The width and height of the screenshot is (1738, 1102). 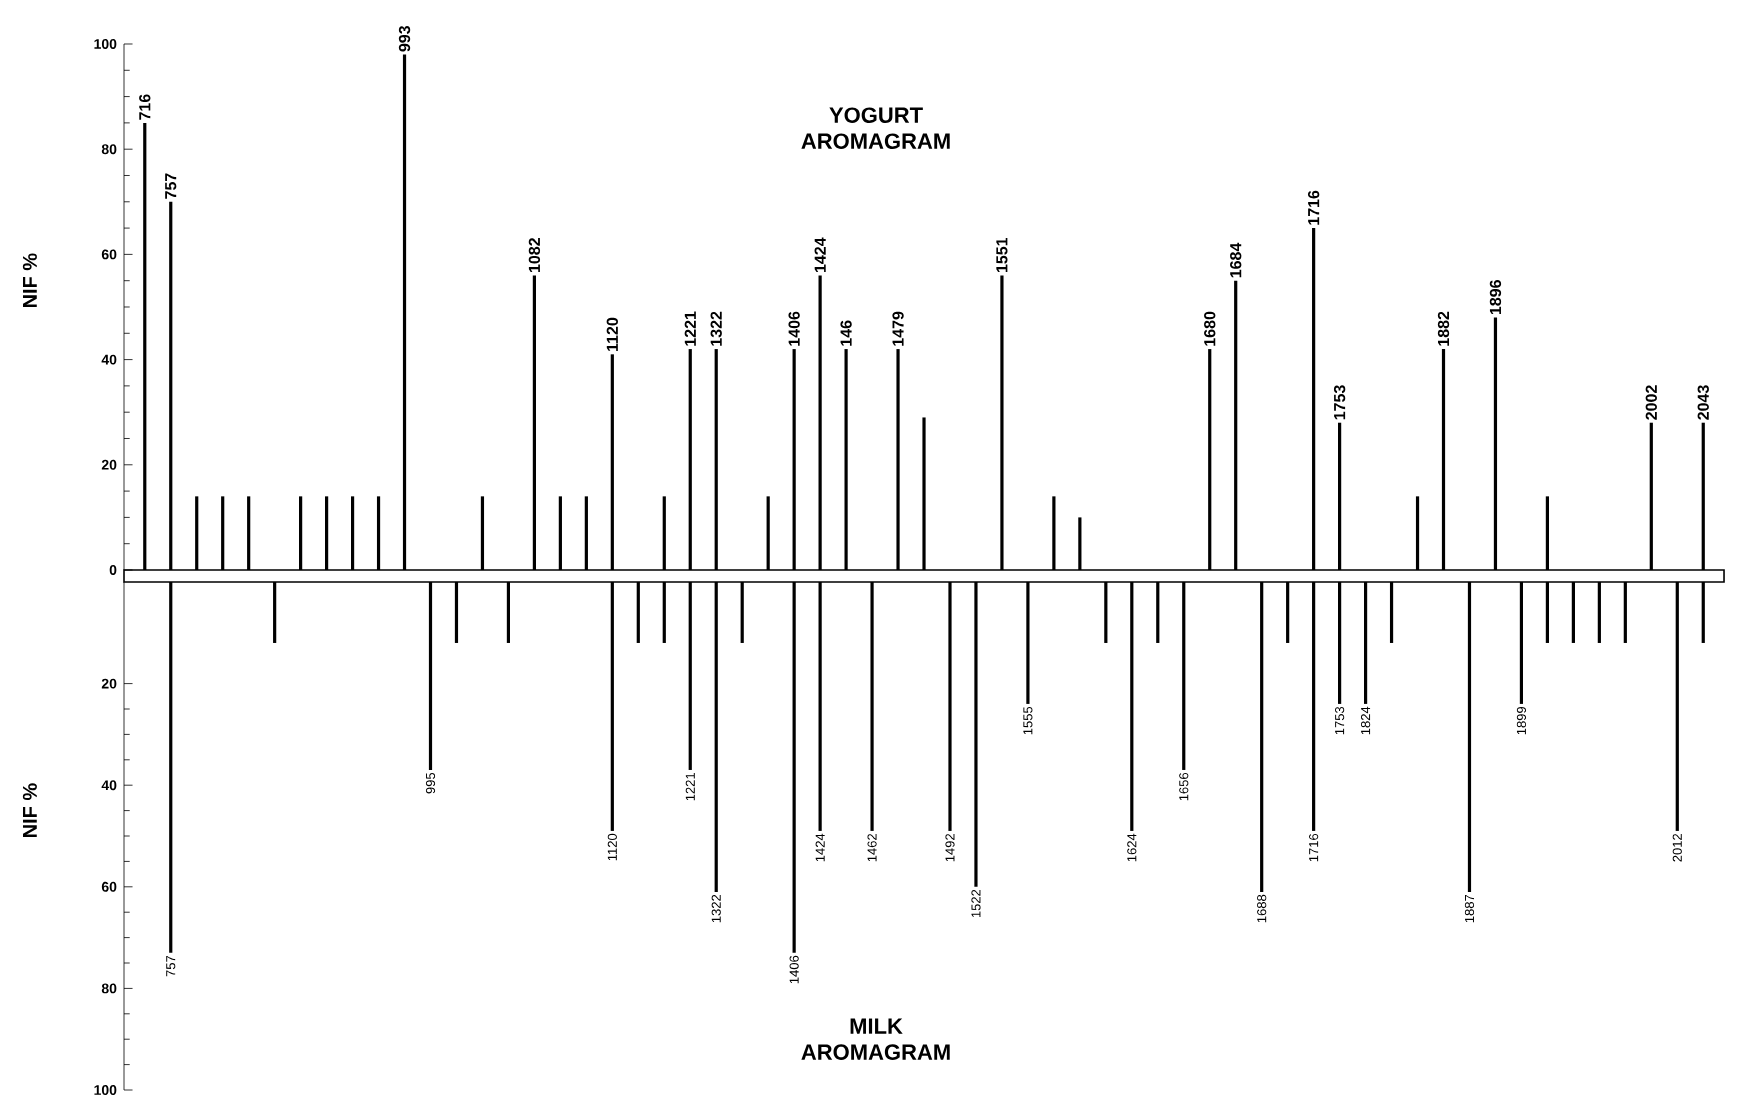 I want to click on category-label: 1406, so click(x=794, y=328).